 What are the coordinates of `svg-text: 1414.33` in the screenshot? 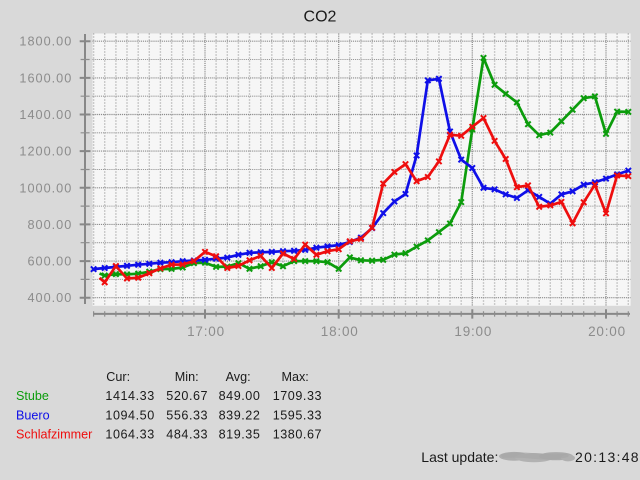 It's located at (129, 396).